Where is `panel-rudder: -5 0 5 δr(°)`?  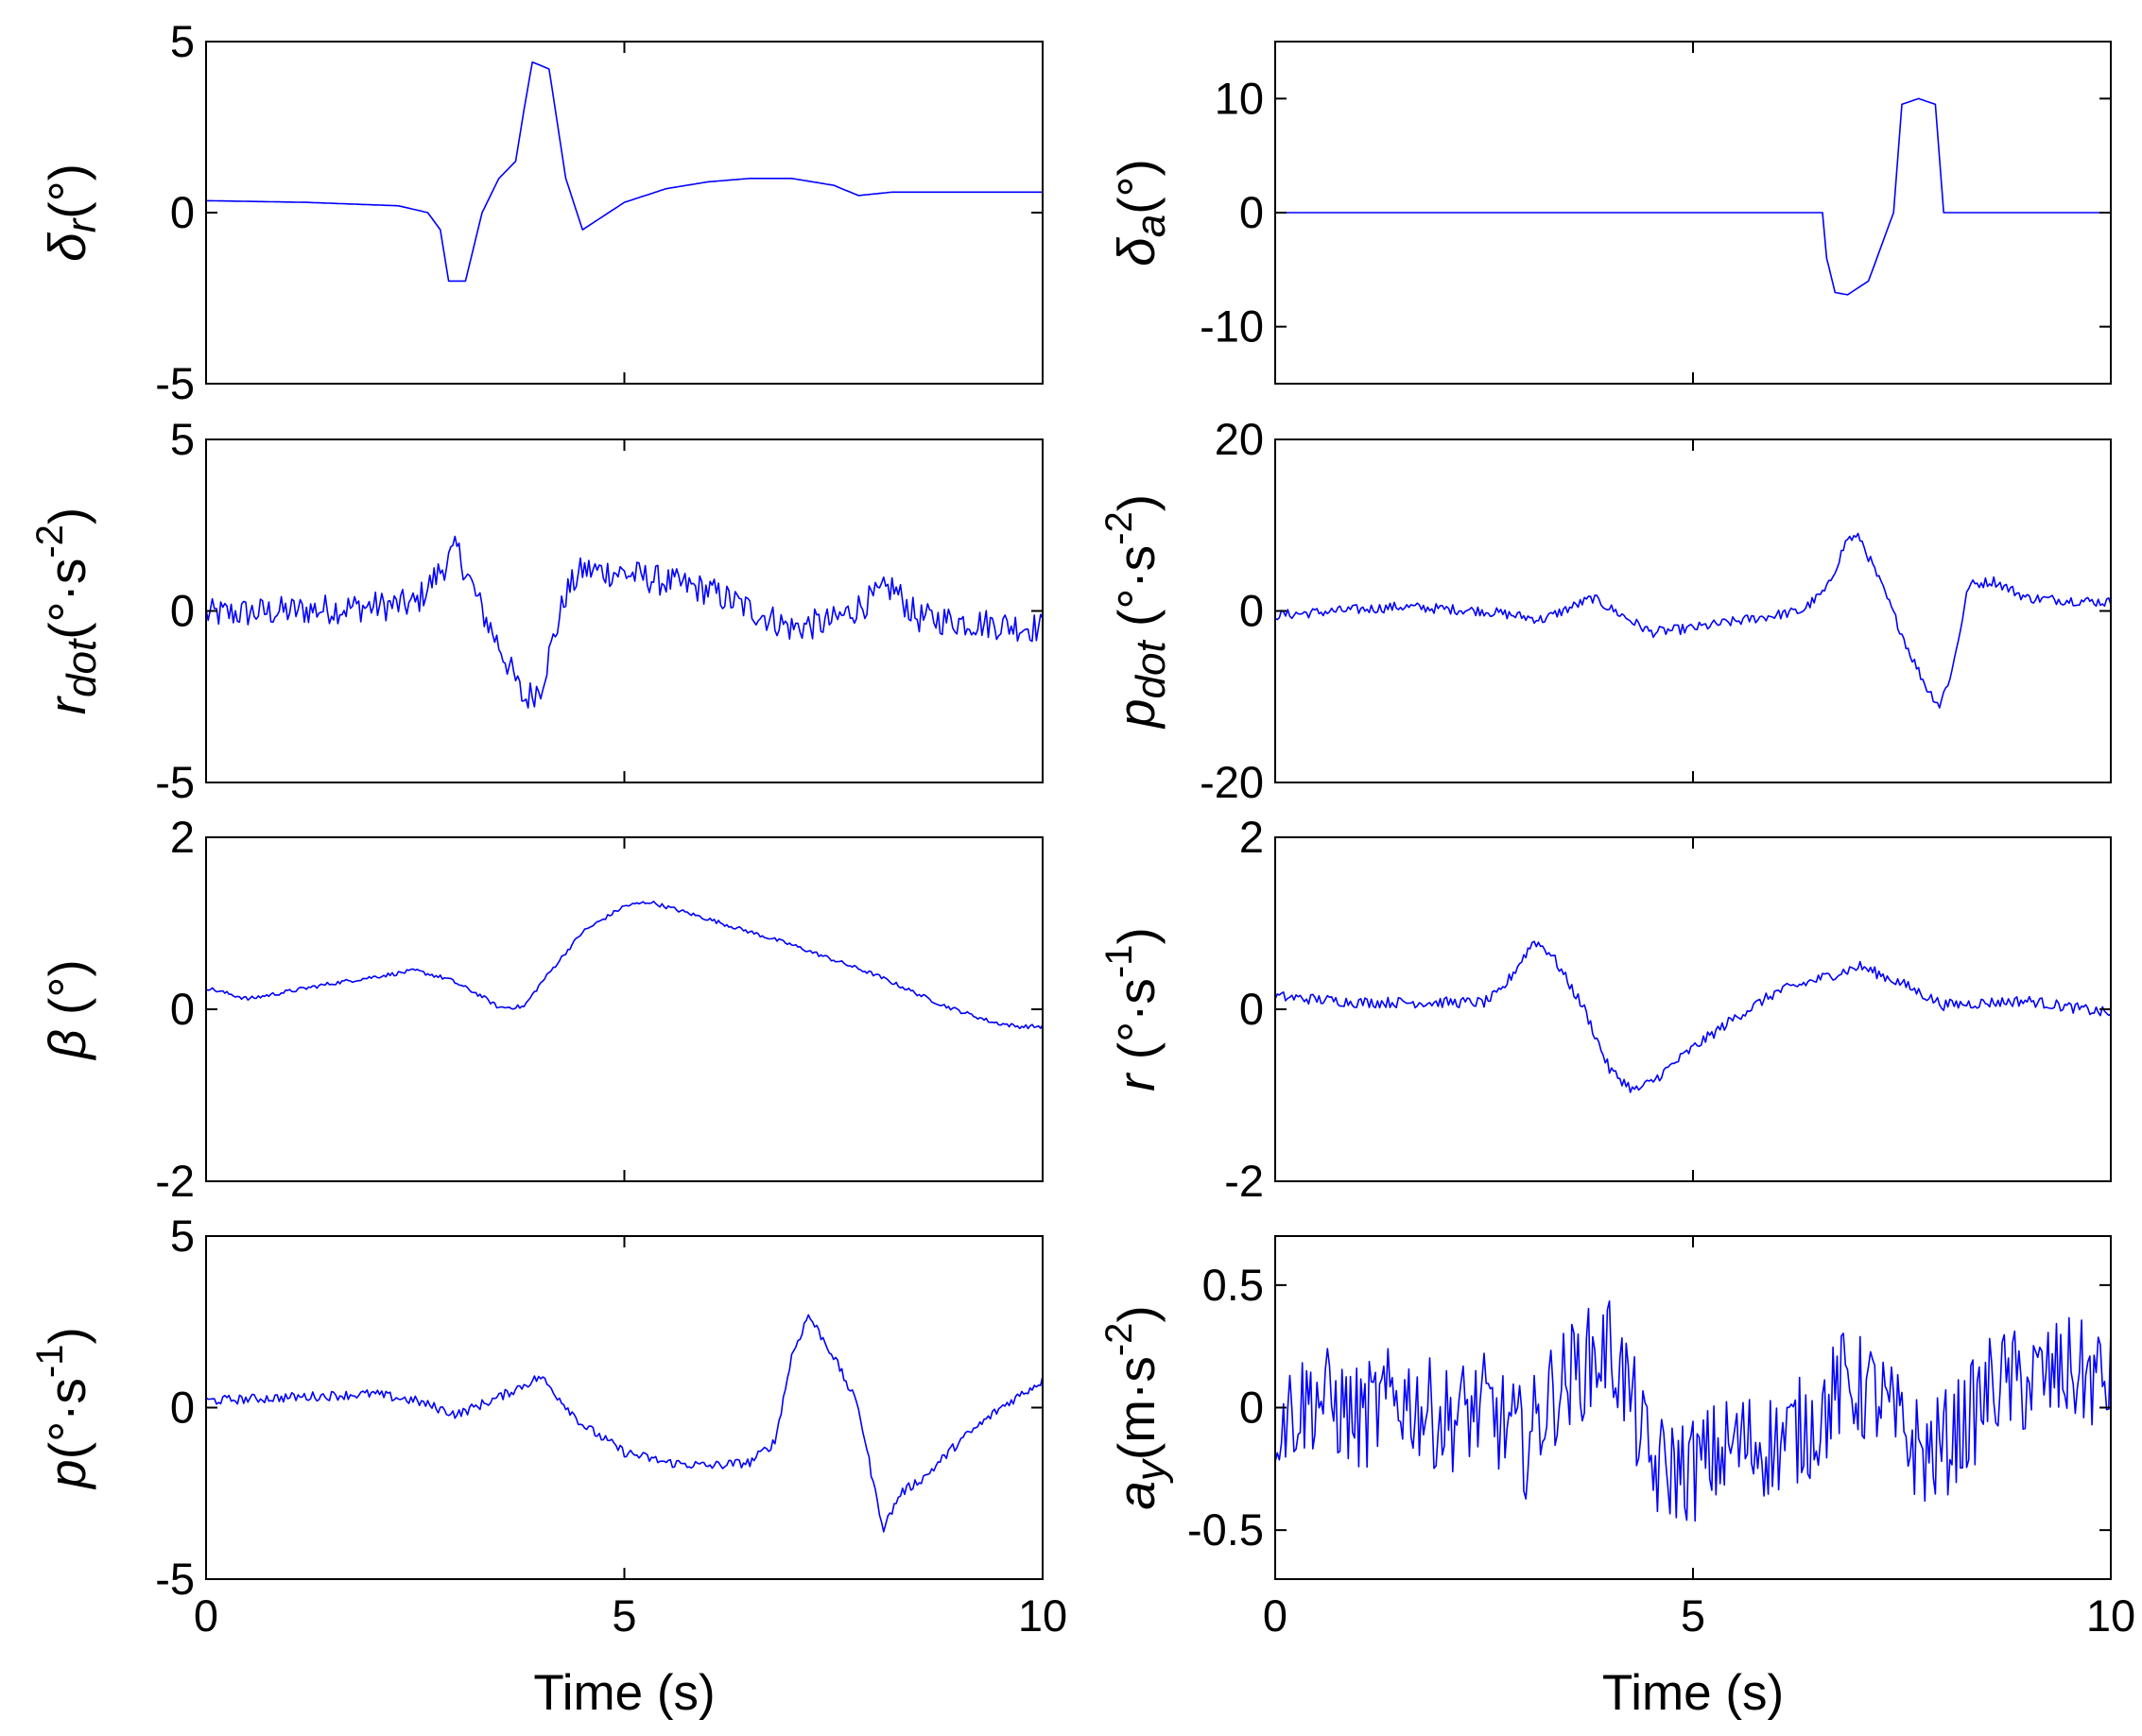
panel-rudder: -5 0 5 δr(°) is located at coordinates (541, 212).